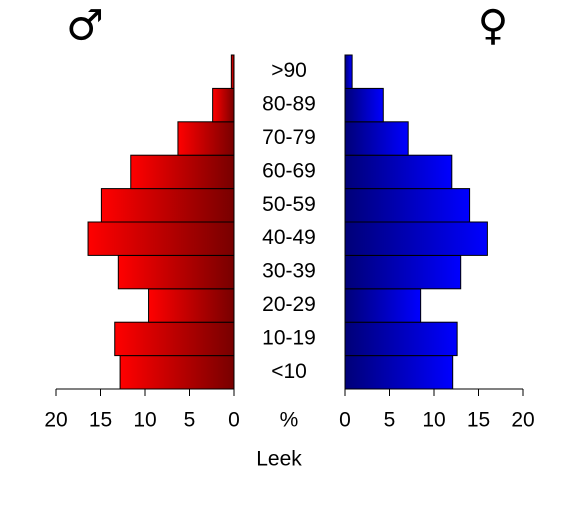  Describe the element at coordinates (493, 25) in the screenshot. I see `female-symbol: ♀` at that location.